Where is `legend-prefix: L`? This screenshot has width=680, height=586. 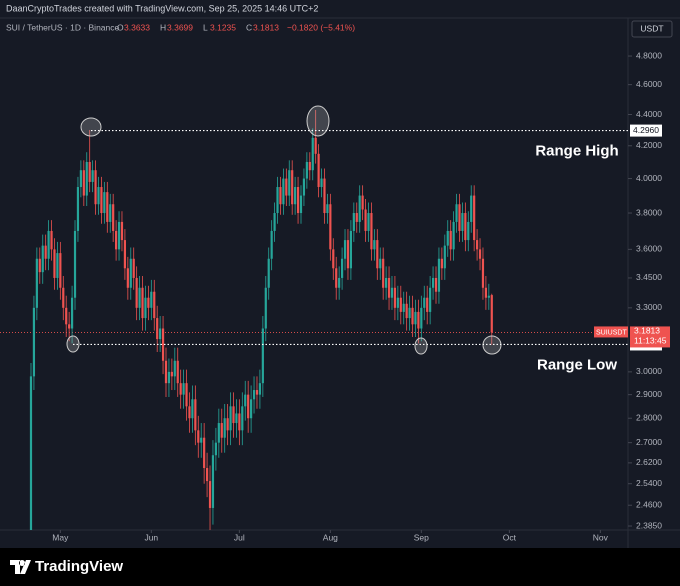 legend-prefix: L is located at coordinates (205, 27).